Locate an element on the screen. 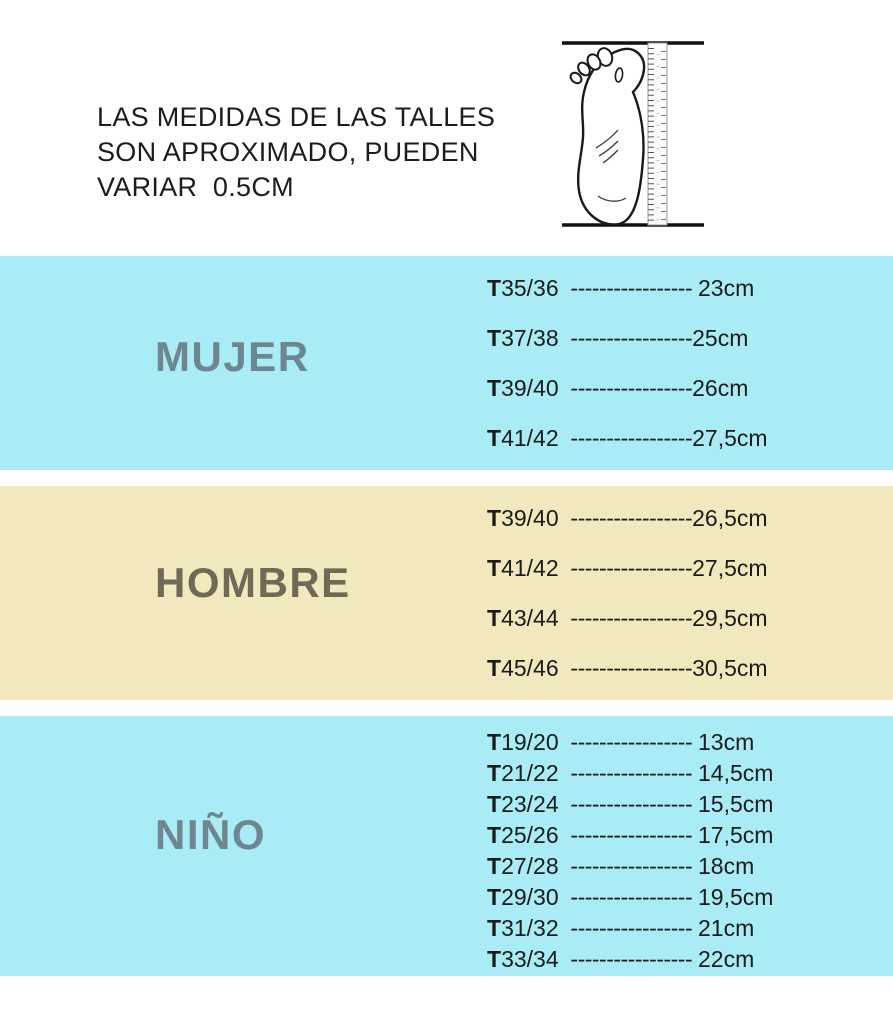 The image size is (893, 1024). foot-crease-lines is located at coordinates (611, 165).